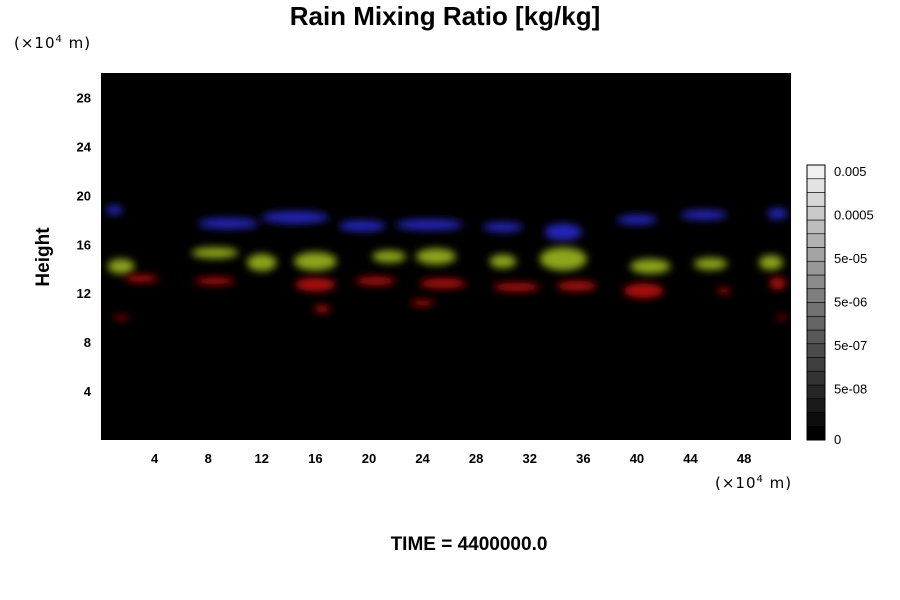 This screenshot has width=900, height=600. What do you see at coordinates (262, 458) in the screenshot?
I see `x-tick-label: 12` at bounding box center [262, 458].